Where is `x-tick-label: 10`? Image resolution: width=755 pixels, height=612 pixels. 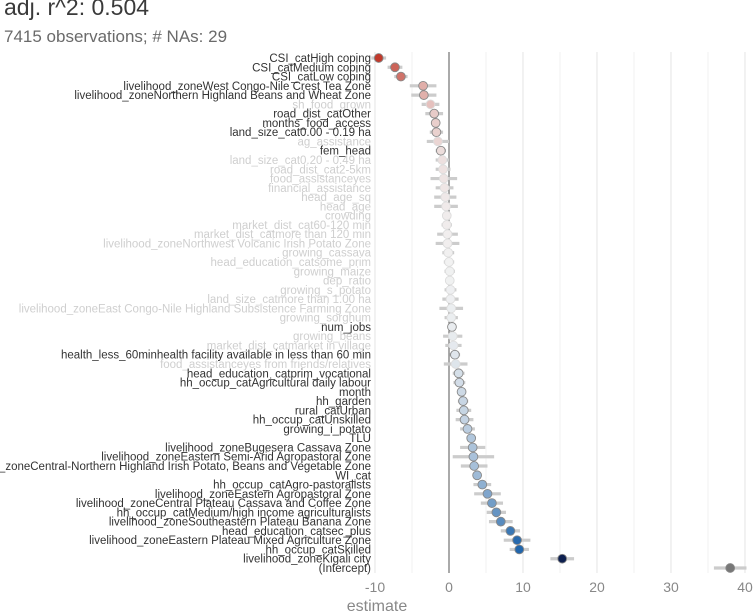
x-tick-label: 10 is located at coordinates (523, 587).